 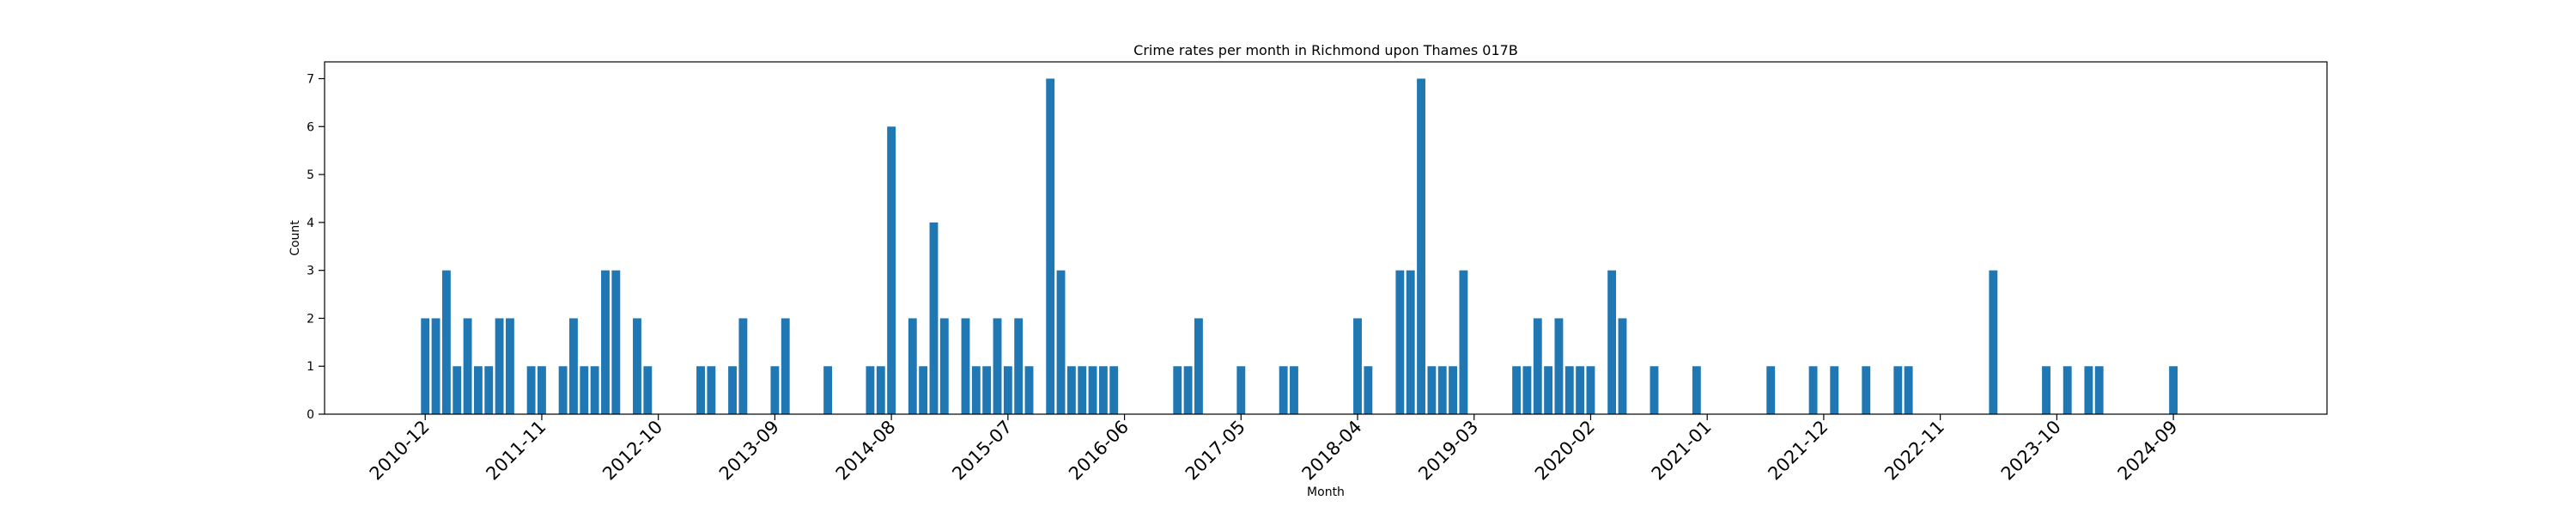 What do you see at coordinates (311, 175) in the screenshot?
I see `y-tick-label: 5` at bounding box center [311, 175].